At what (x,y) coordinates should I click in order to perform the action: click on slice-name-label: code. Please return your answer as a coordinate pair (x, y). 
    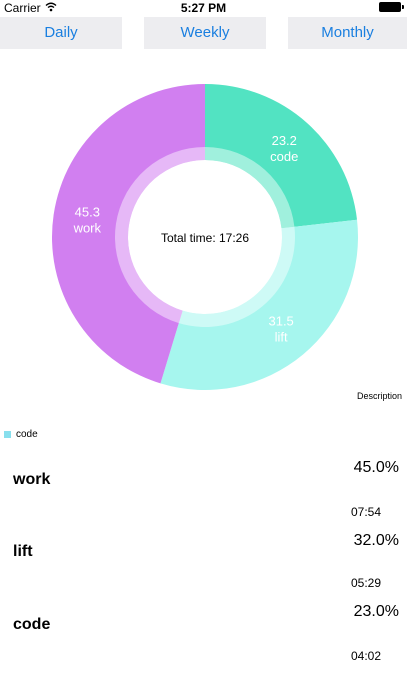
    Looking at the image, I should click on (284, 156).